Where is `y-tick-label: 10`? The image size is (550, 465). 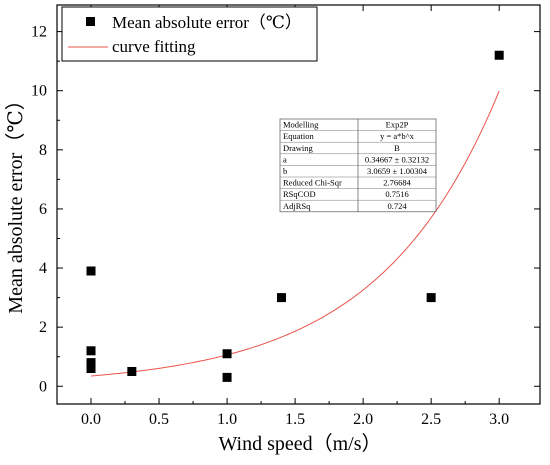
y-tick-label: 10 is located at coordinates (39, 91).